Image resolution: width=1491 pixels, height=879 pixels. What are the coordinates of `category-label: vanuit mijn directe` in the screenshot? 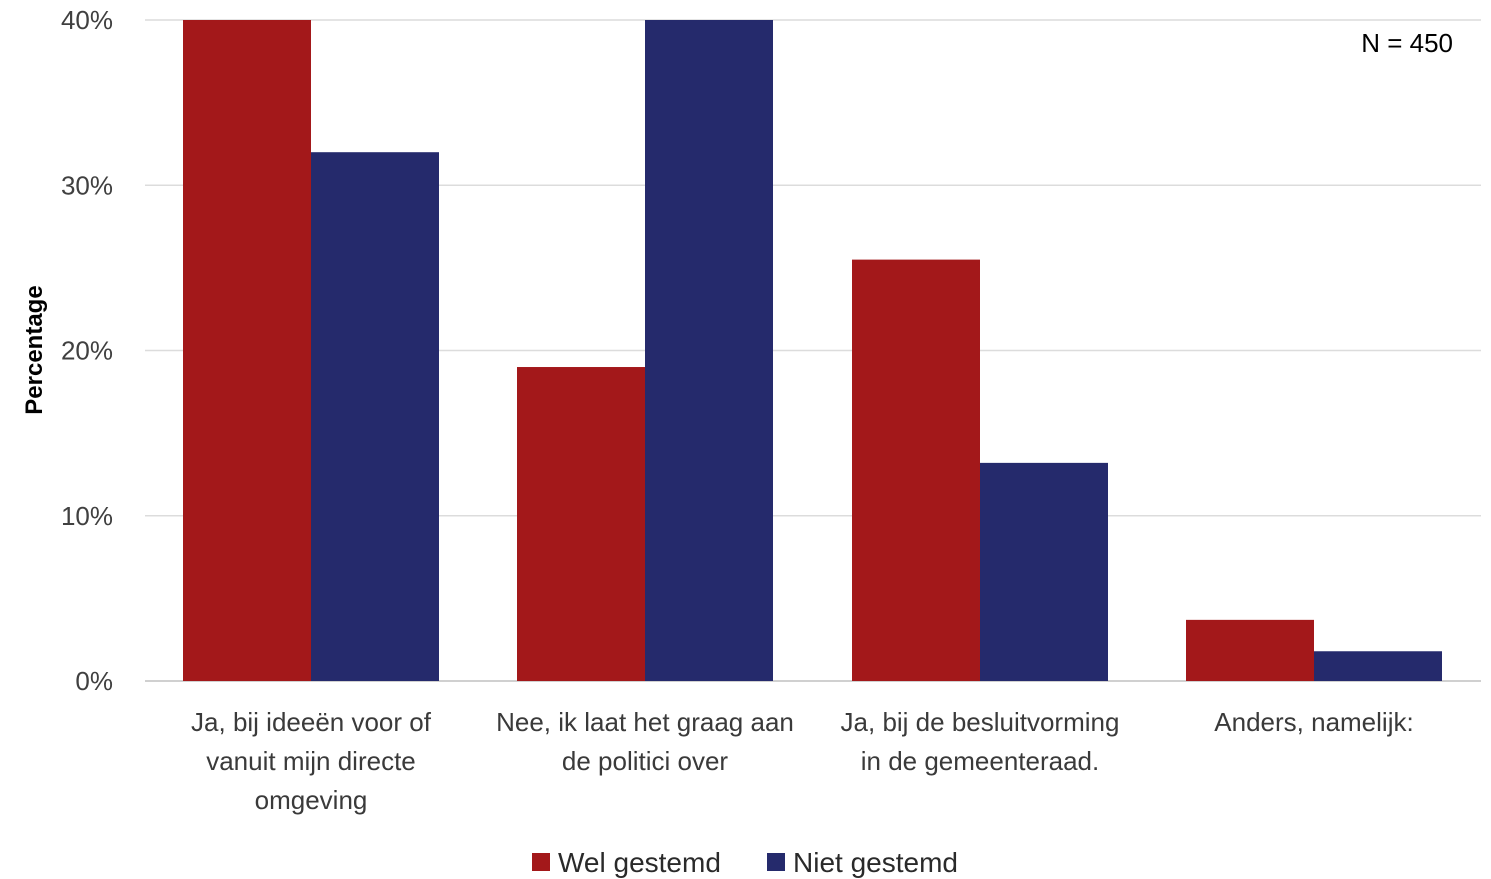 It's located at (311, 761).